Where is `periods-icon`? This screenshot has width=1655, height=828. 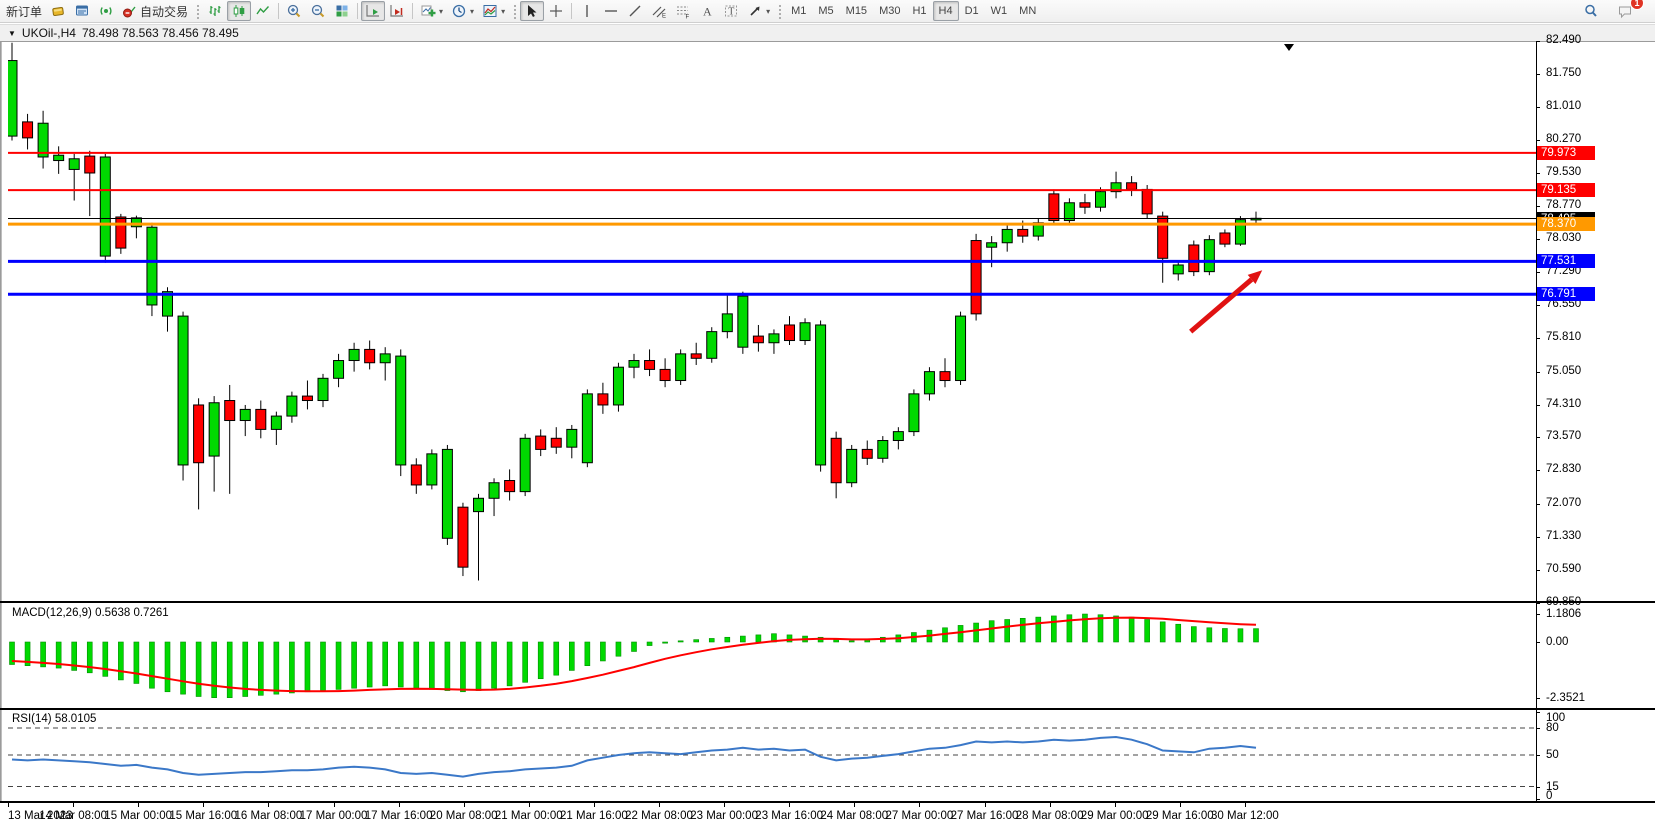
periods-icon is located at coordinates (459, 11).